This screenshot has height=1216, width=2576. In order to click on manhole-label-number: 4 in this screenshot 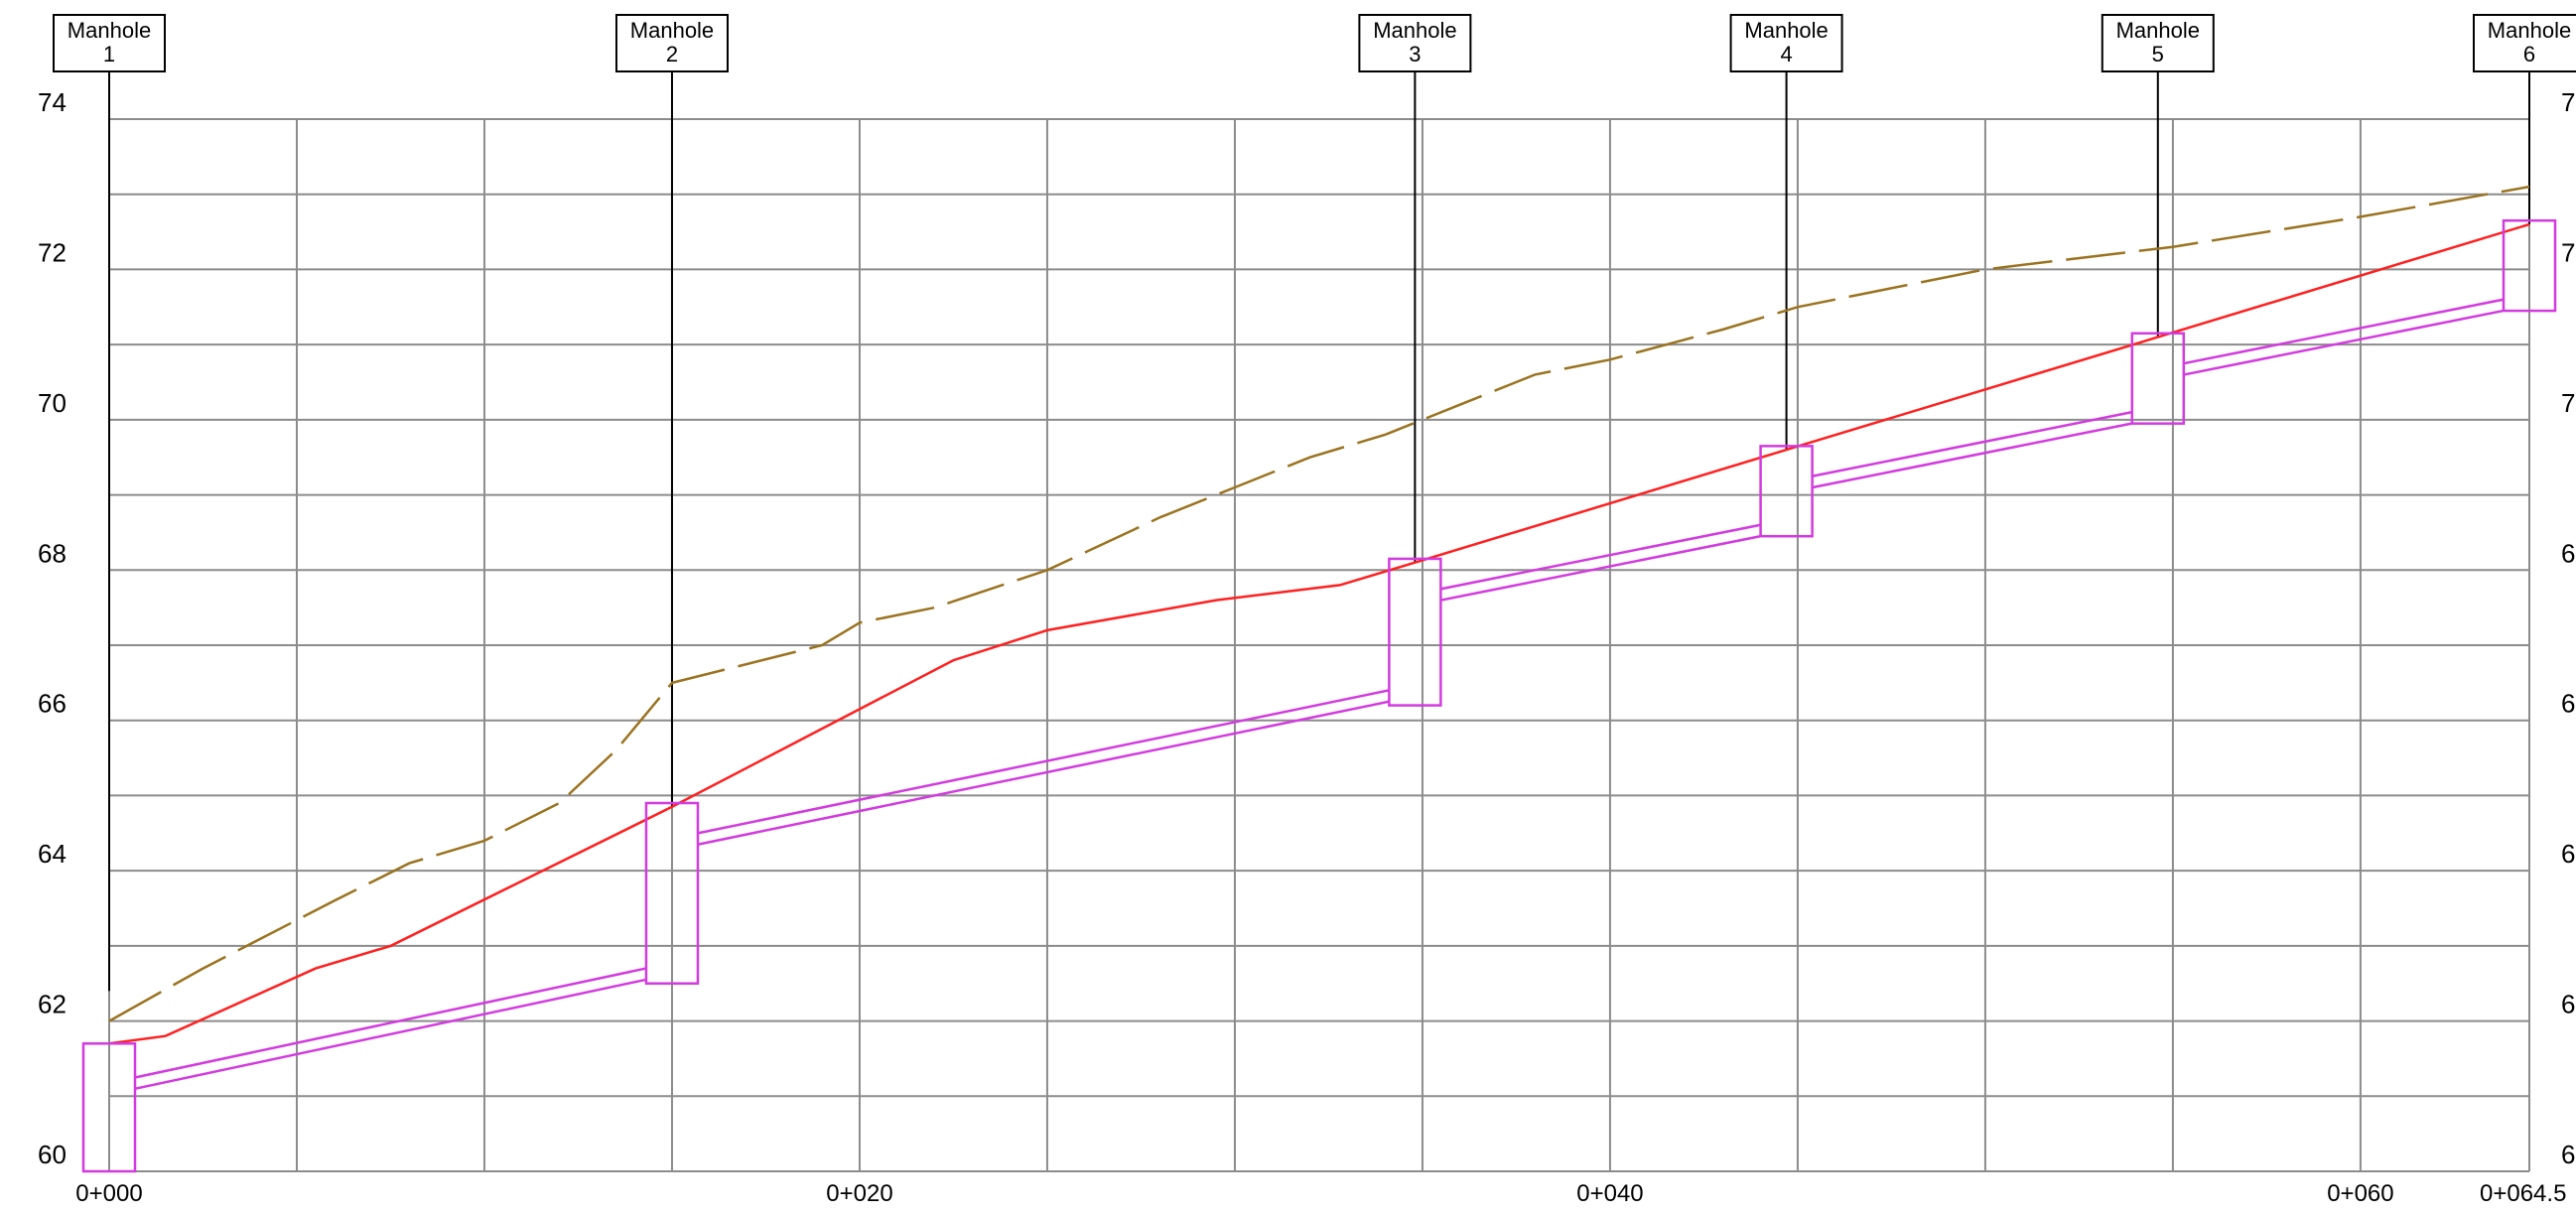, I will do `click(1786, 54)`.